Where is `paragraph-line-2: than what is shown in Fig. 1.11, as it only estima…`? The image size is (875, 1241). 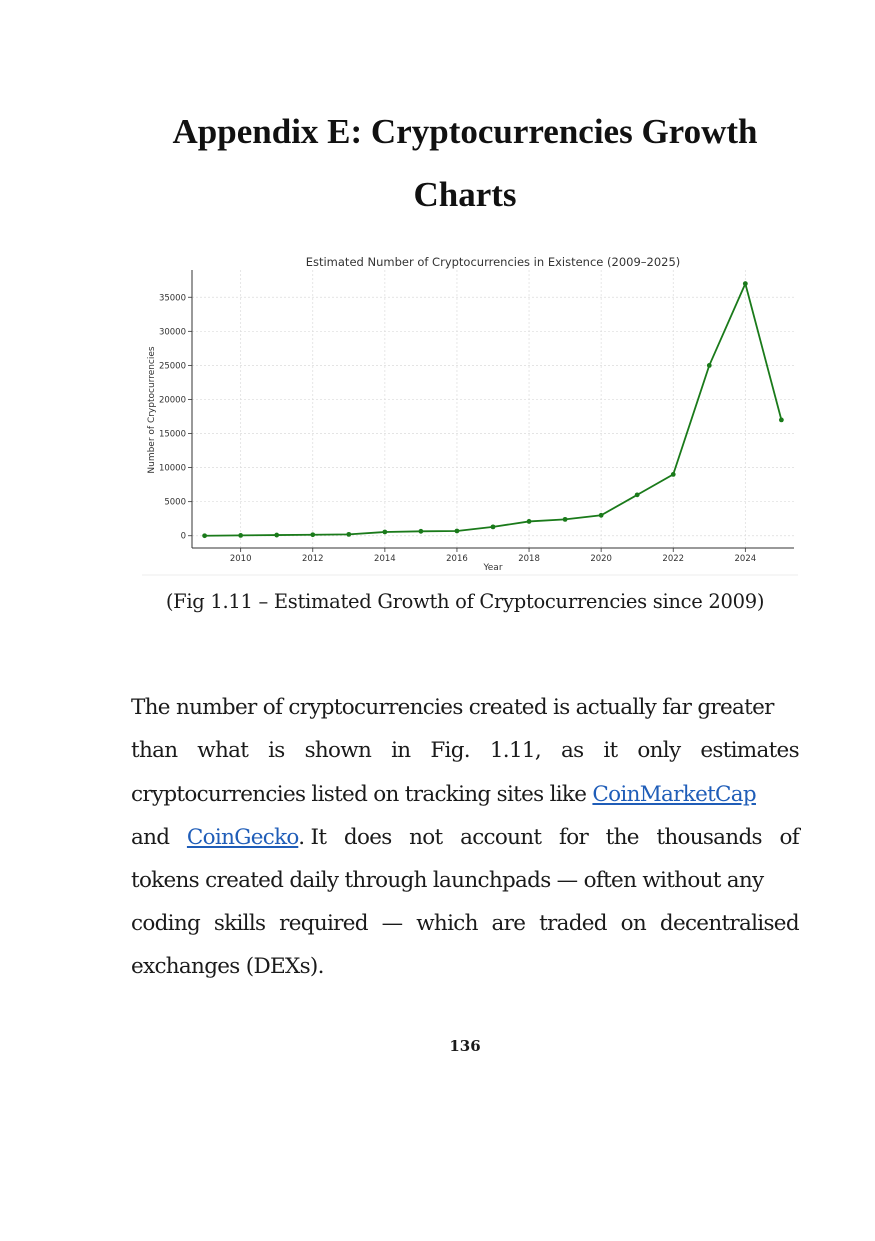
paragraph-line-2: than what is shown in Fig. 1.11, as it only estima… is located at coordinates (465, 750).